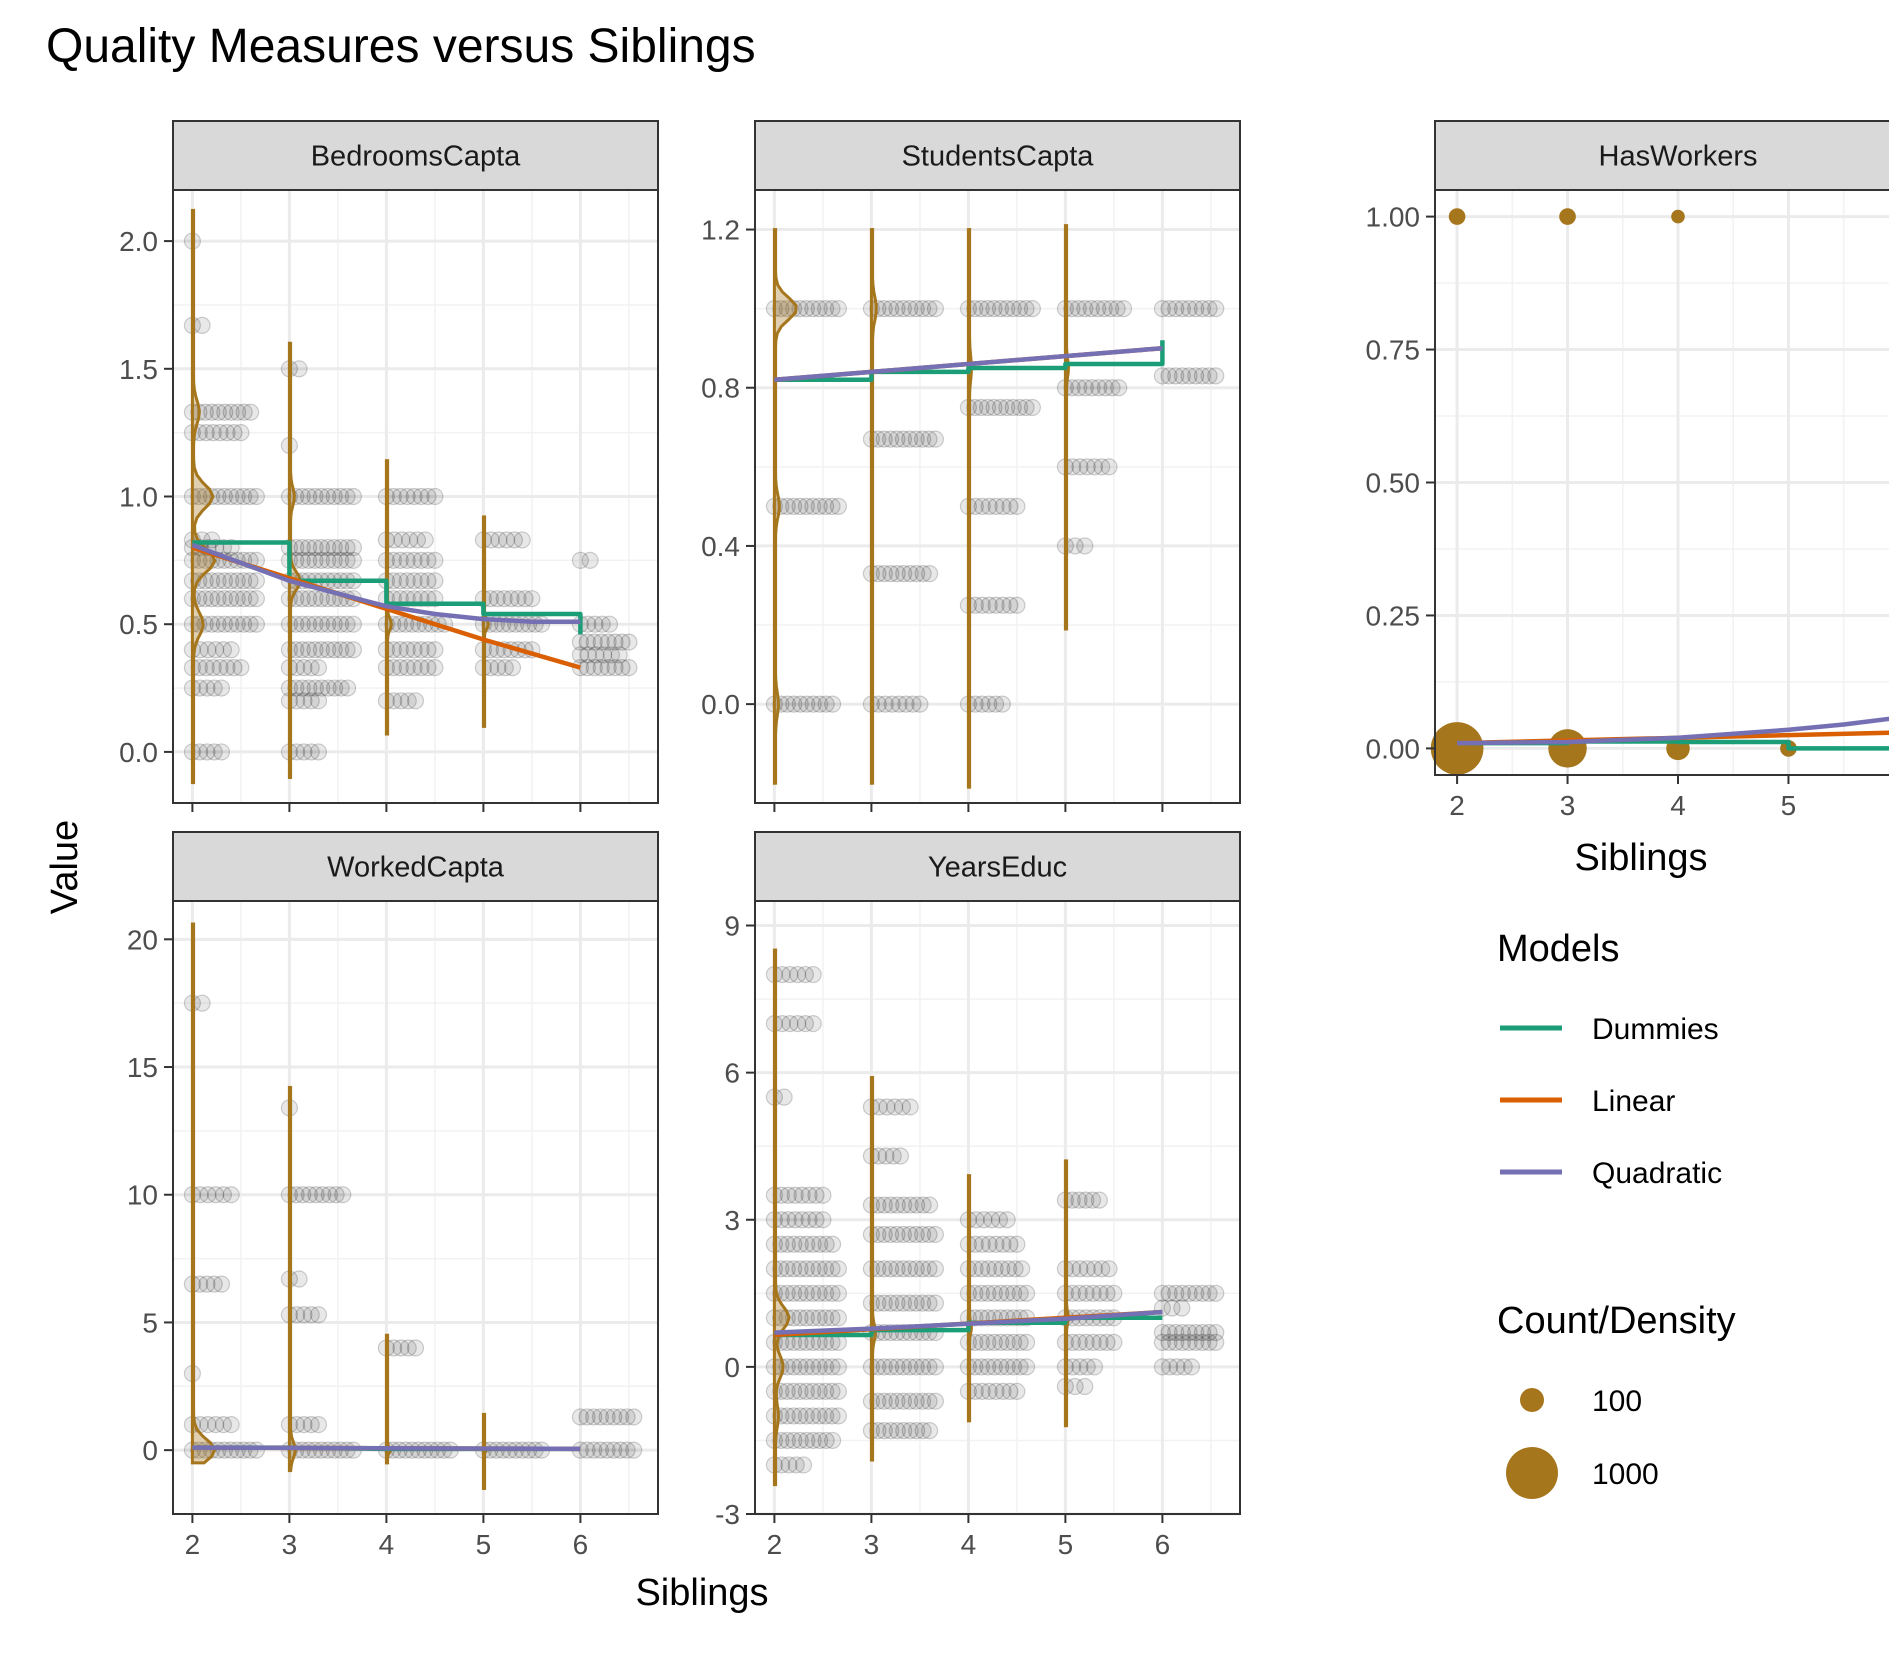 The width and height of the screenshot is (1889, 1653). What do you see at coordinates (1655, 1029) in the screenshot?
I see `legend-dummies-label: Dummies` at bounding box center [1655, 1029].